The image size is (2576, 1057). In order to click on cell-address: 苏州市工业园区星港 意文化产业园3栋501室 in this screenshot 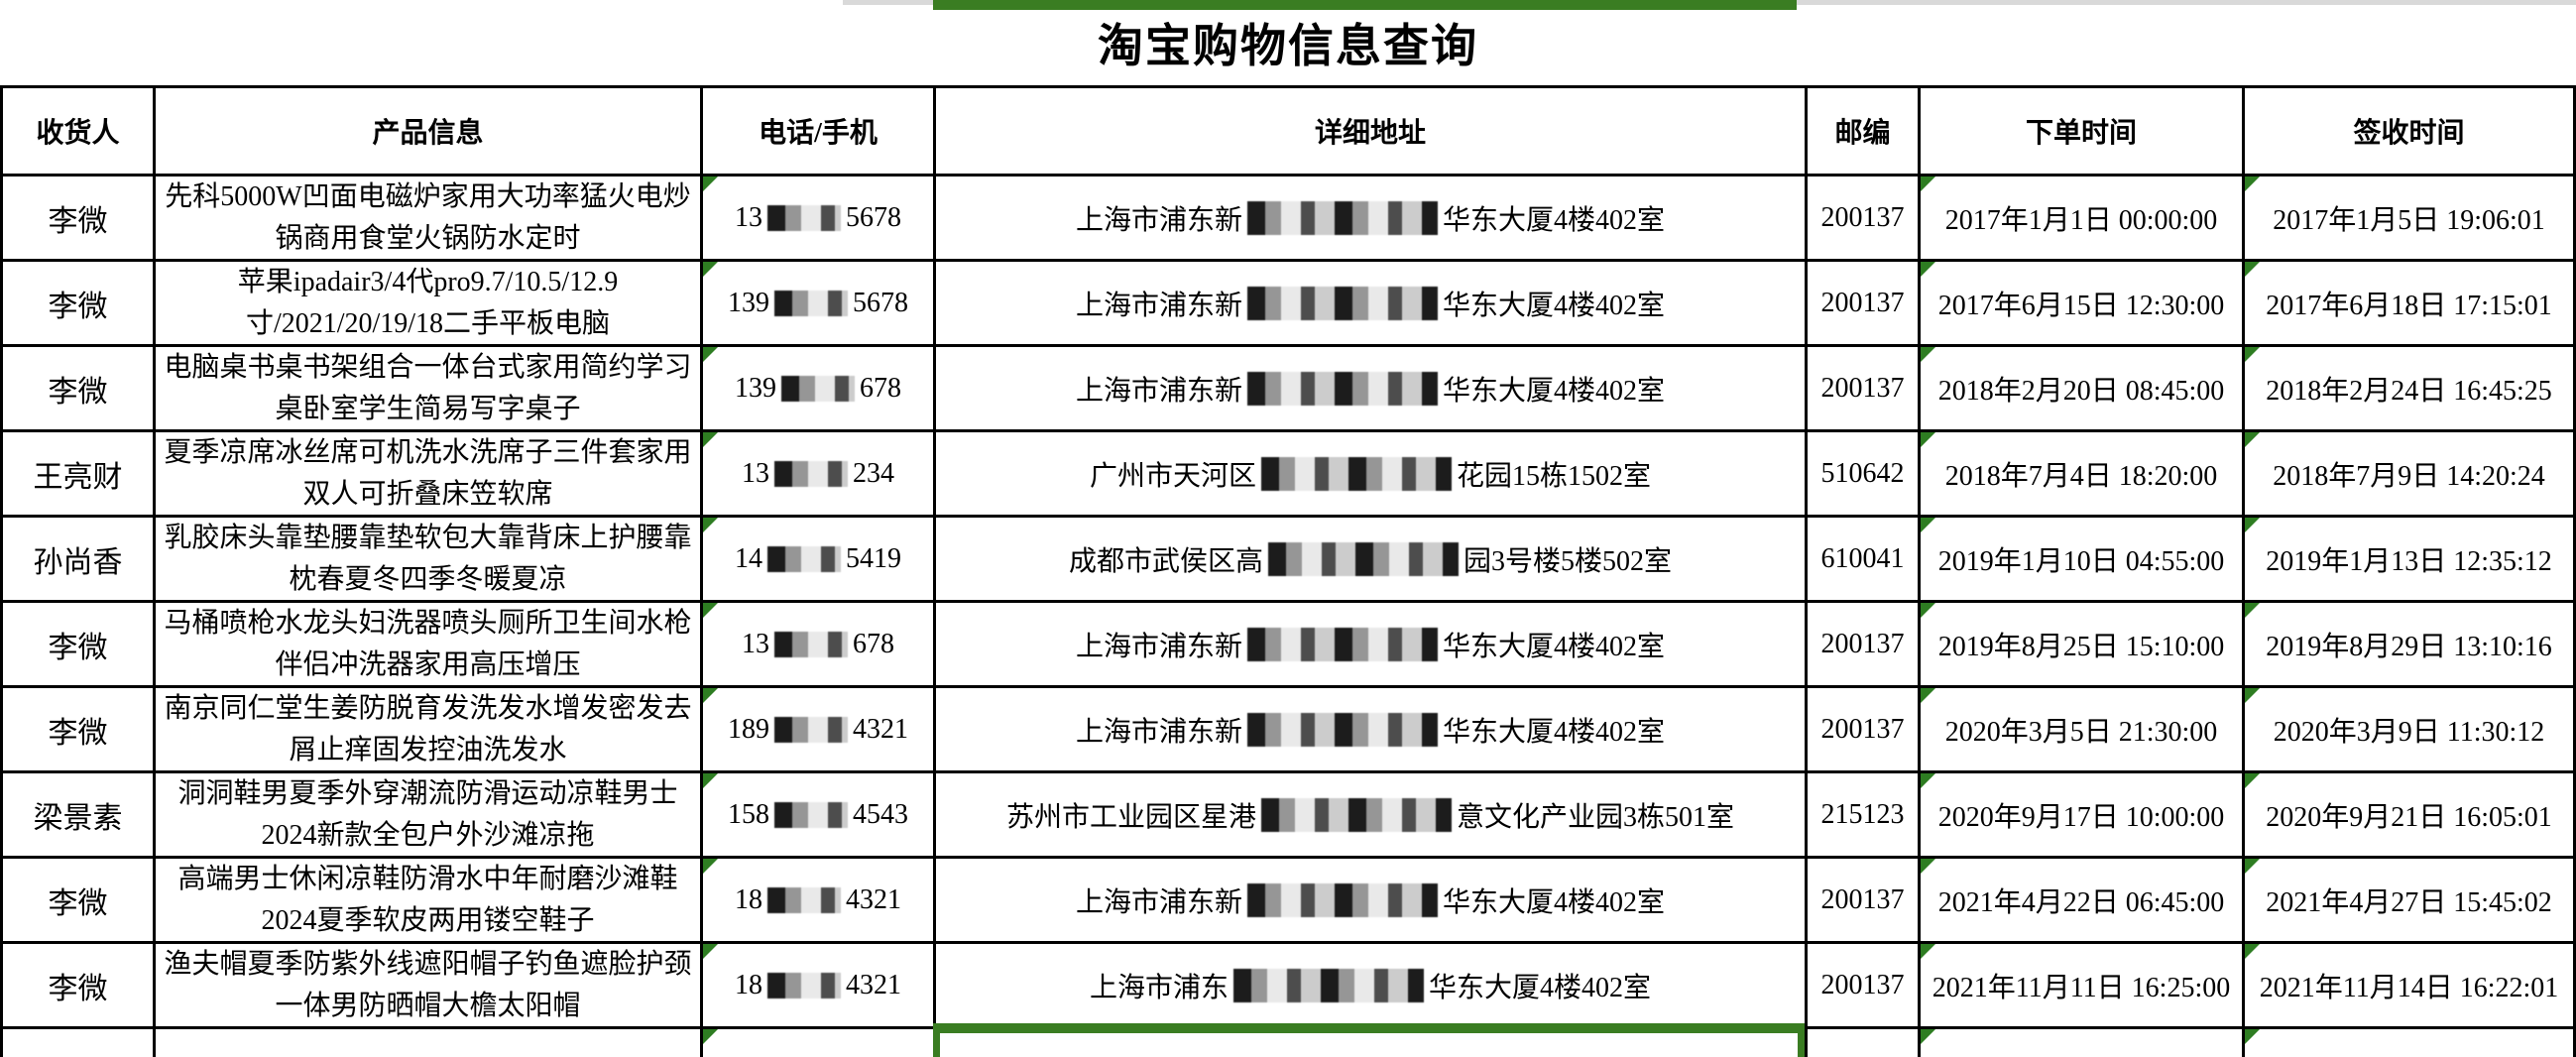, I will do `click(1372, 816)`.